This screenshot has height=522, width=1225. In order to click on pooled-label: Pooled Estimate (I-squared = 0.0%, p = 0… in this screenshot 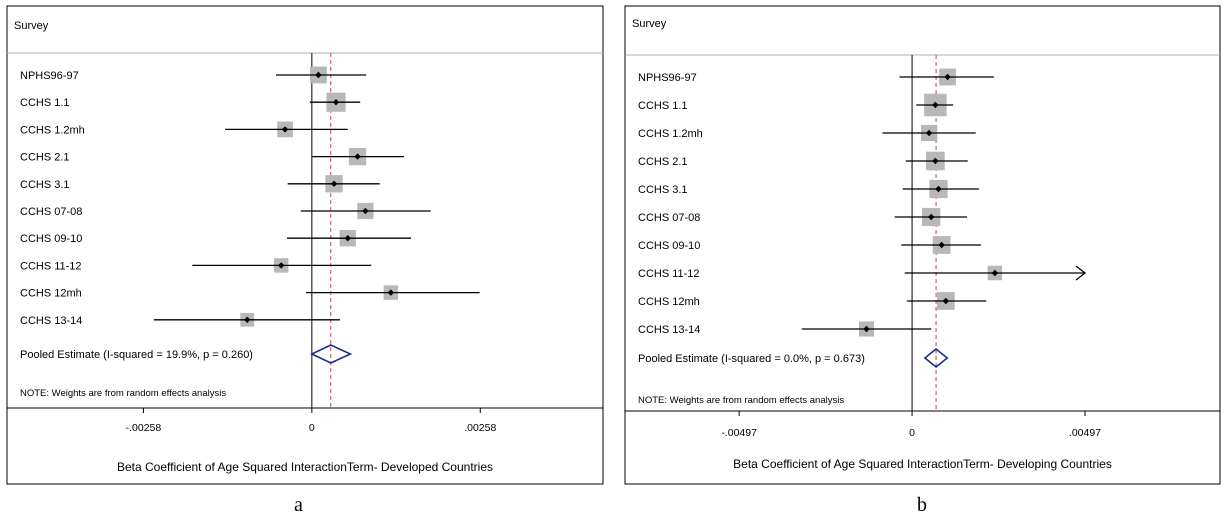, I will do `click(751, 359)`.